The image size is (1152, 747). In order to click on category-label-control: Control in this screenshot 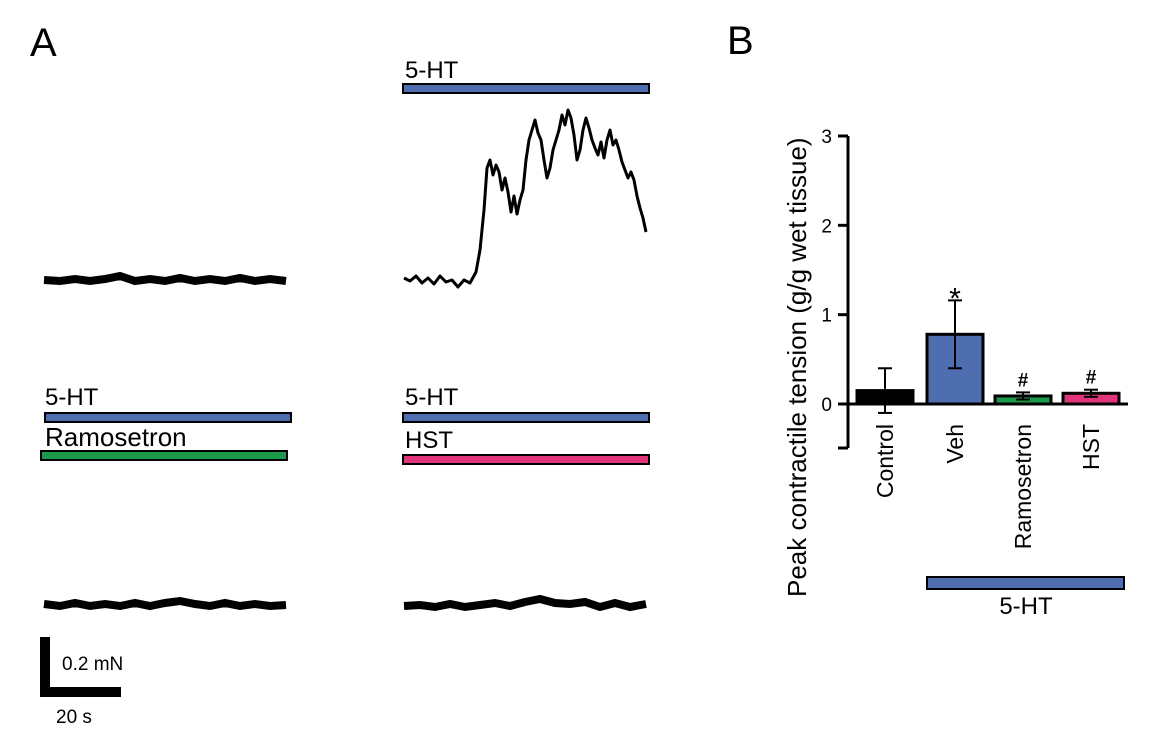, I will do `click(885, 461)`.